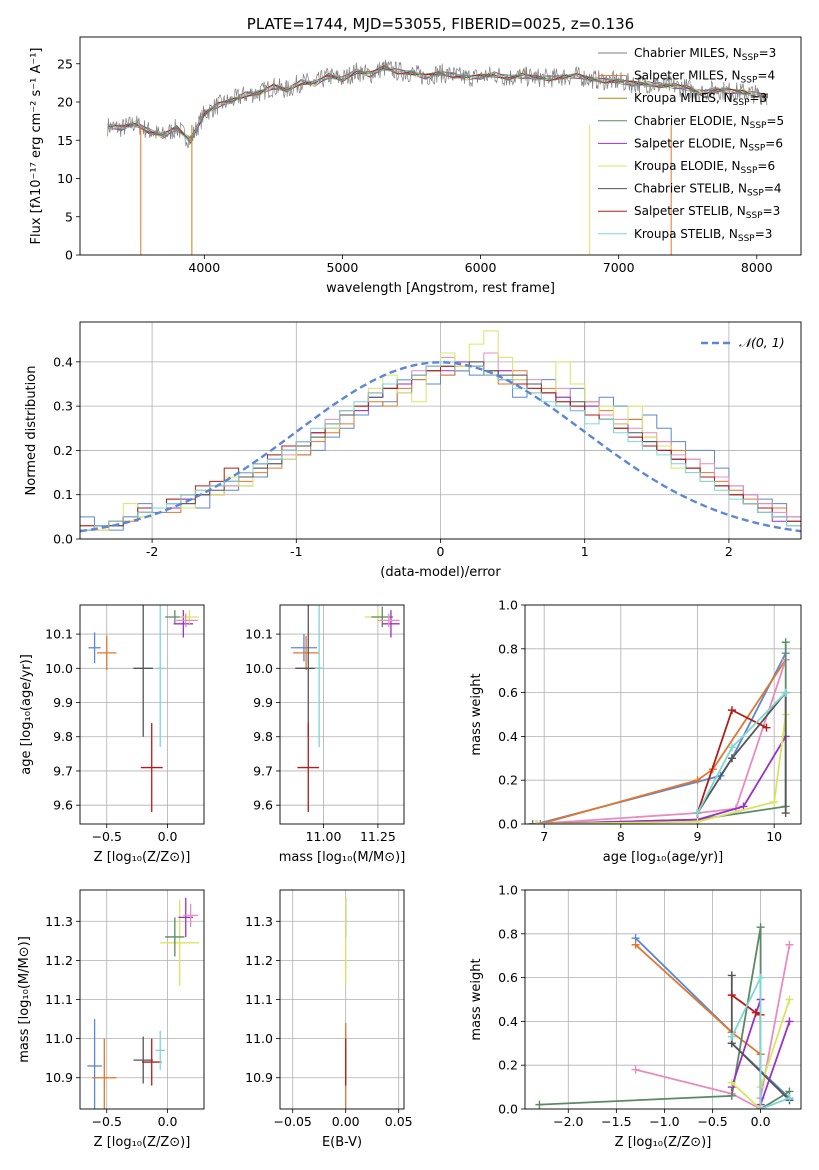  Describe the element at coordinates (774, 143) in the screenshot. I see `legend-nssp: =6` at that location.